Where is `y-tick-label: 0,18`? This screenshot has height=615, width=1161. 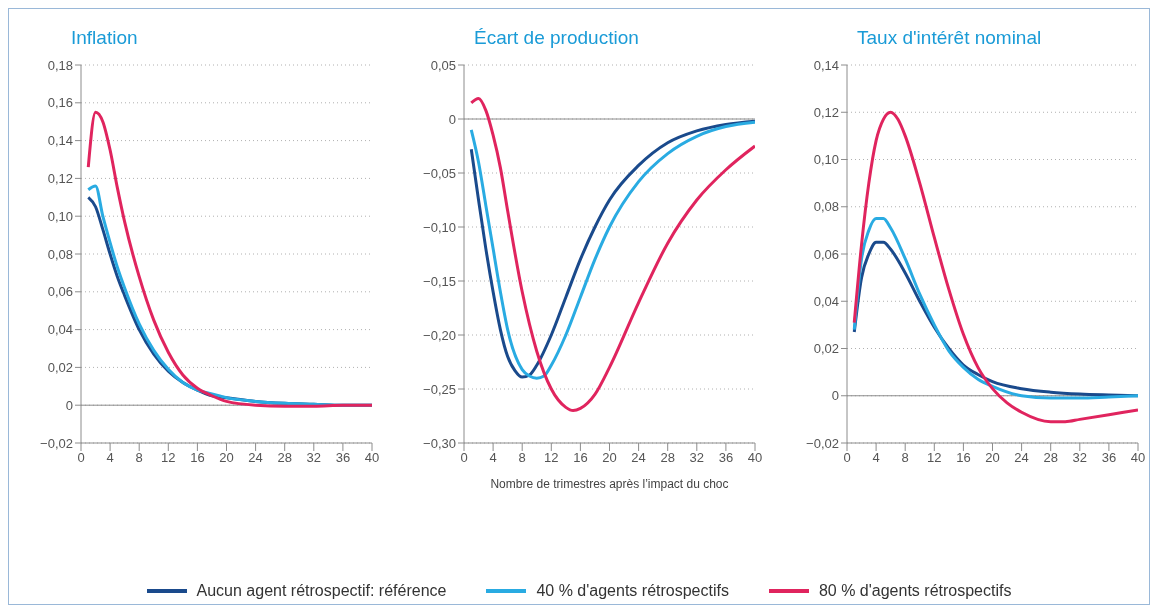
y-tick-label: 0,18 is located at coordinates (60, 65).